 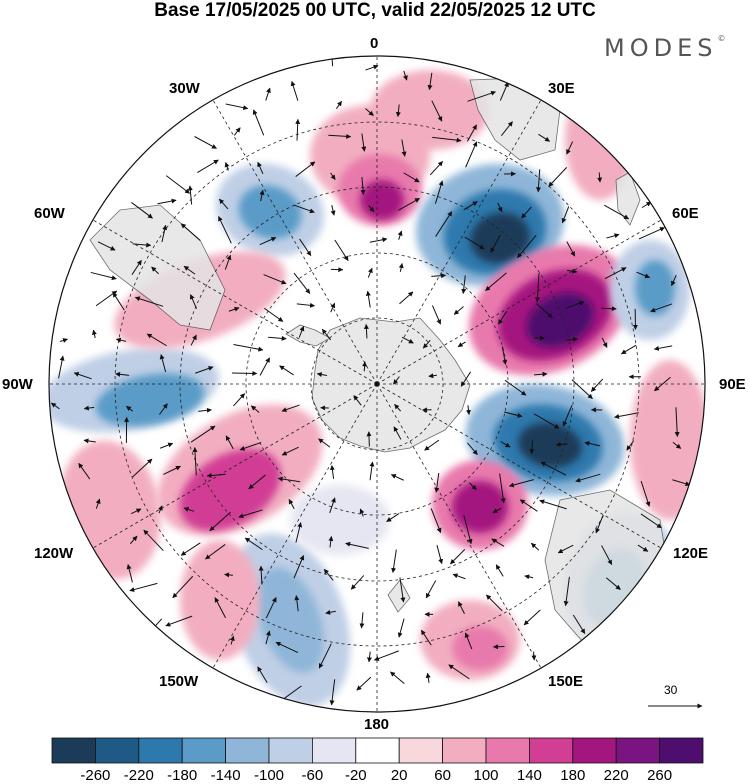 I want to click on lon-label-180: 180, so click(x=376, y=724).